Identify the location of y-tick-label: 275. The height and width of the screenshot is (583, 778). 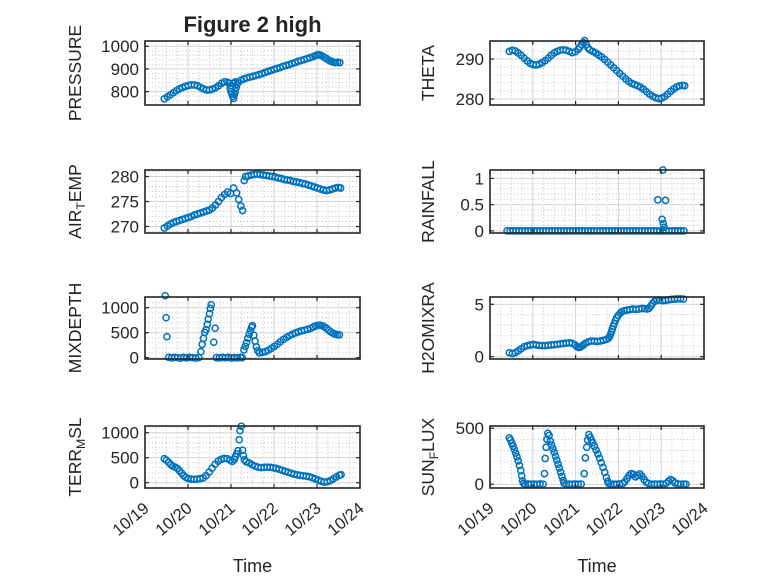
(125, 201).